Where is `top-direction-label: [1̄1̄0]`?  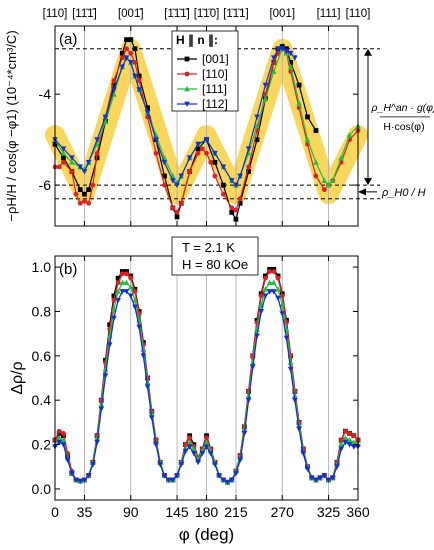 top-direction-label: [1̄1̄0] is located at coordinates (207, 14).